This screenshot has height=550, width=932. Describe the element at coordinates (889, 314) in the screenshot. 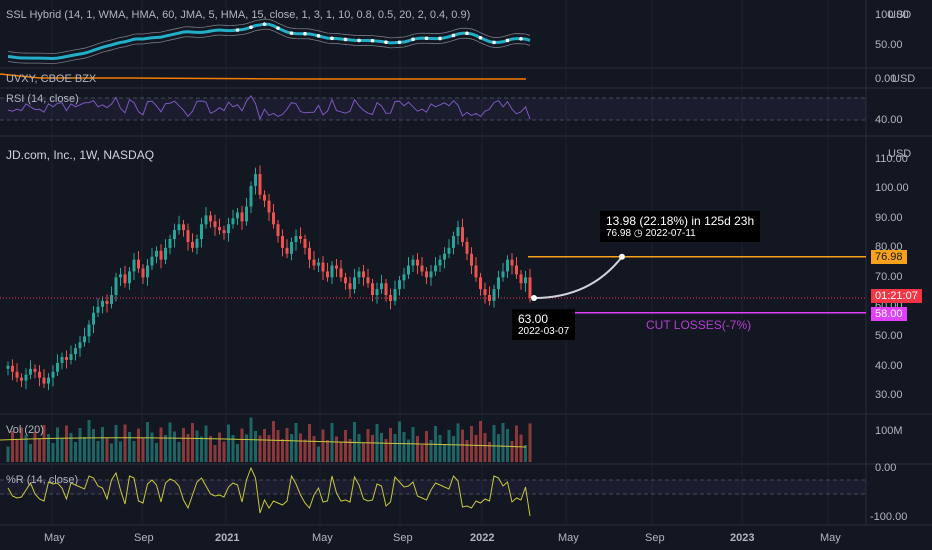

I see `stop-price-tag: 58.00` at that location.